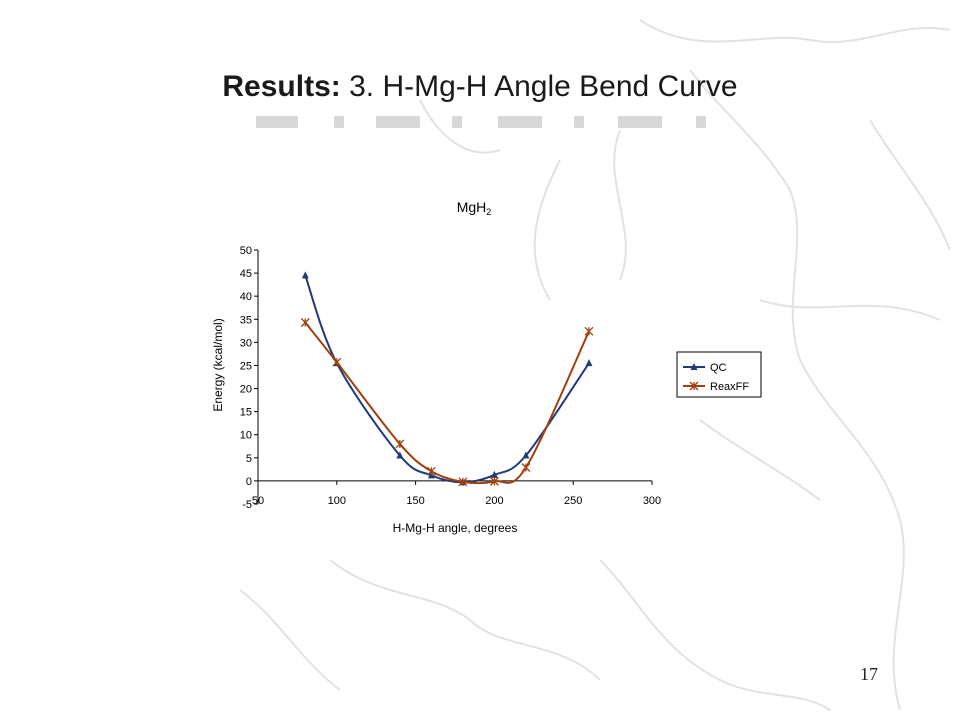 This screenshot has width=960, height=720. I want to click on chart-title: MgH2, so click(474, 208).